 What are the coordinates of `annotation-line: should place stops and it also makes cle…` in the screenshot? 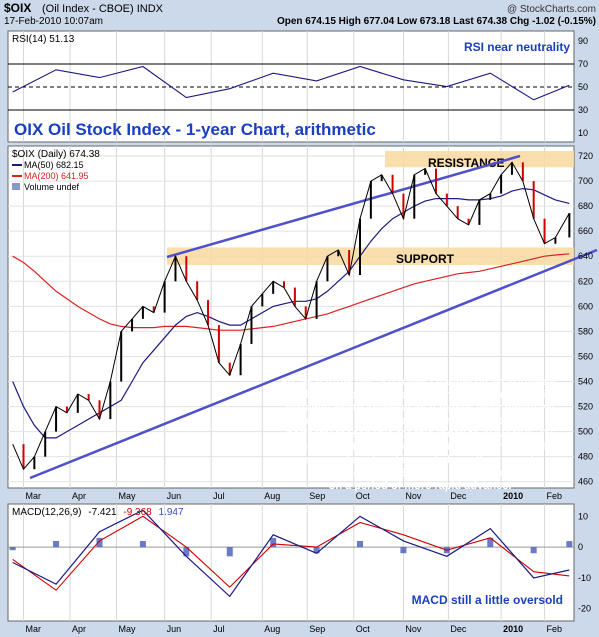 It's located at (420, 421).